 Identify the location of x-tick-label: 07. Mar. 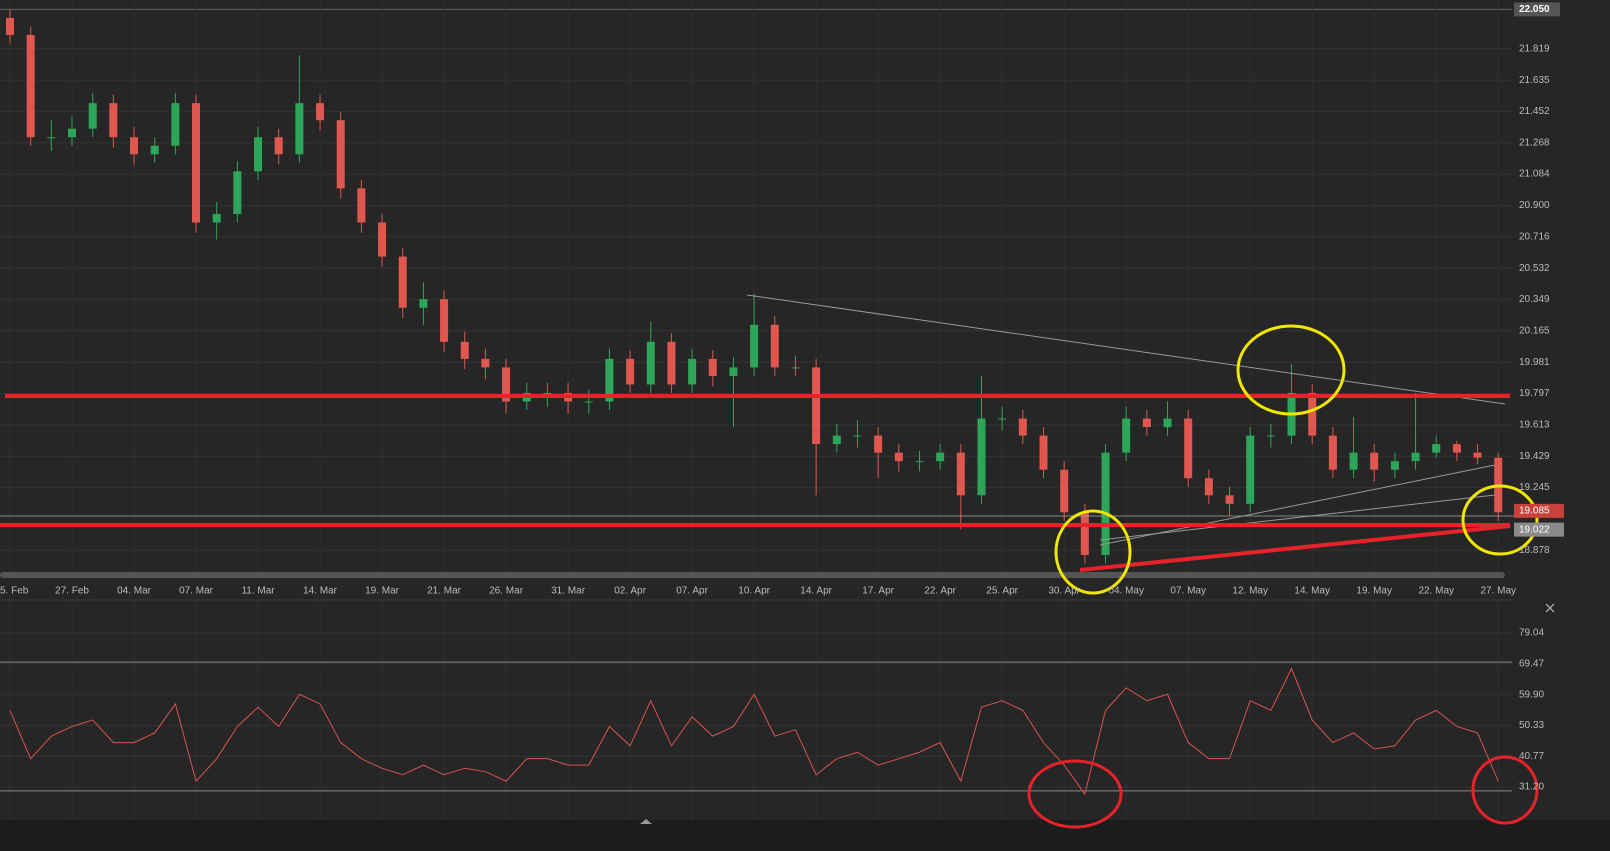
(196, 591).